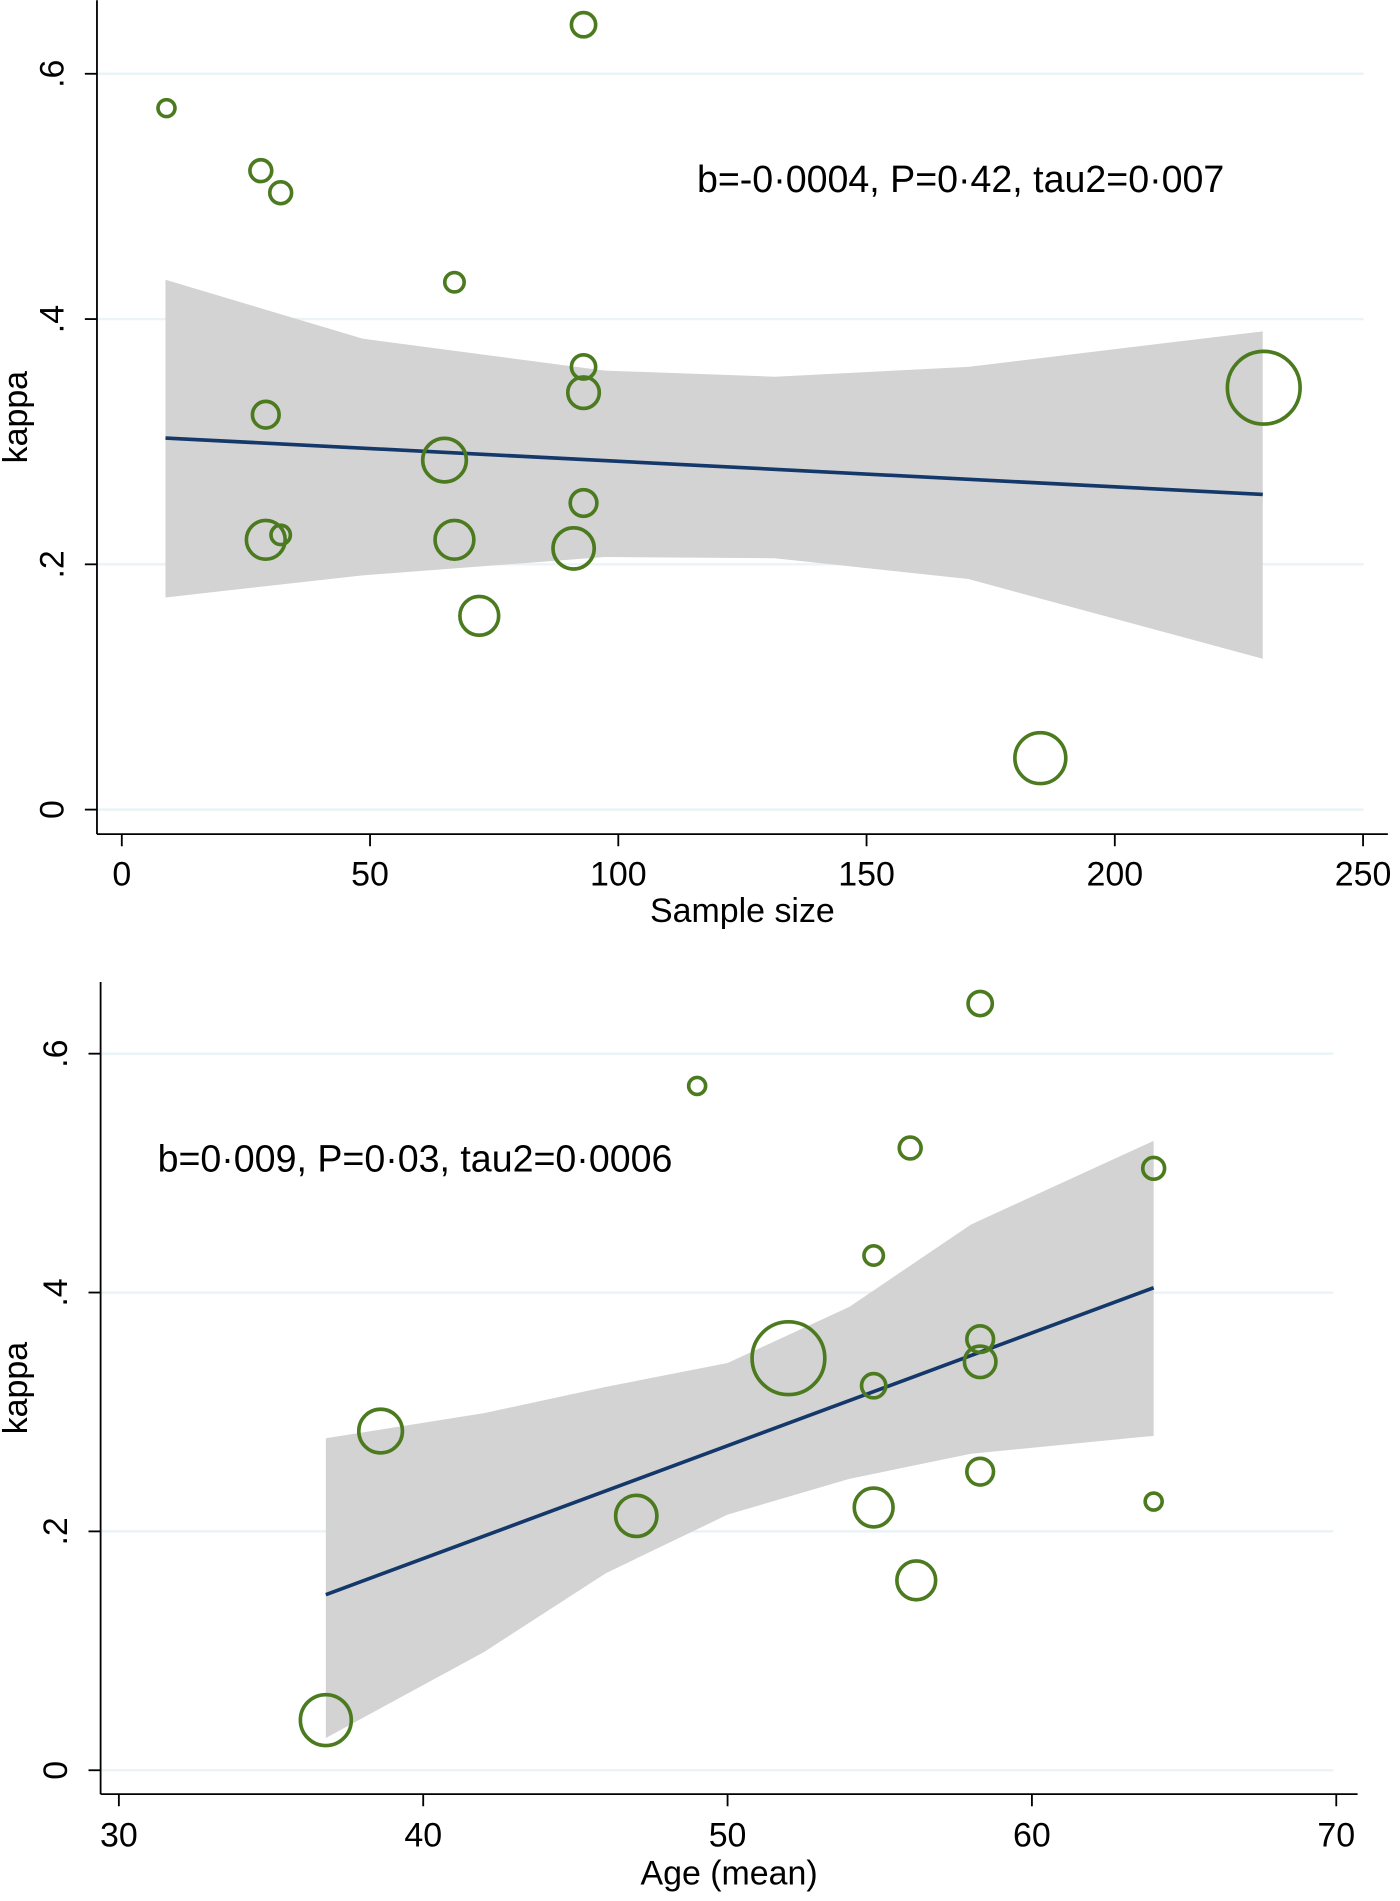 The width and height of the screenshot is (1400, 1901). I want to click on x-tick-label: 60, so click(1032, 1836).